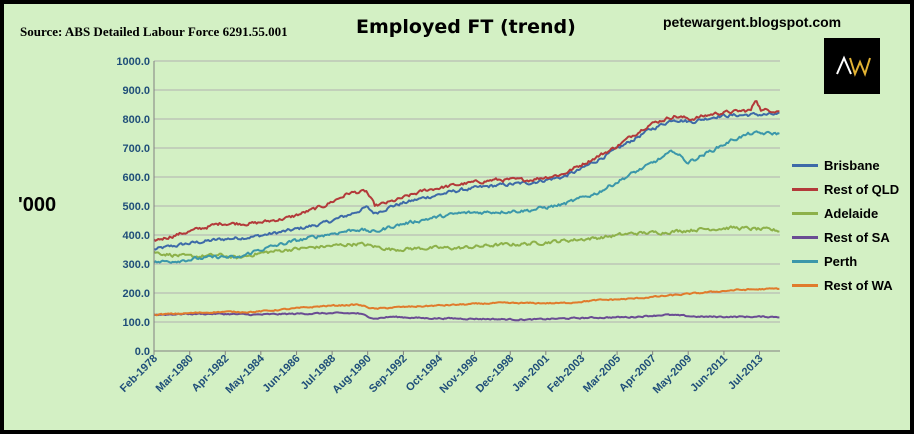 Image resolution: width=914 pixels, height=434 pixels. What do you see at coordinates (495, 374) in the screenshot?
I see `x-tick-label: Dec-1998` at bounding box center [495, 374].